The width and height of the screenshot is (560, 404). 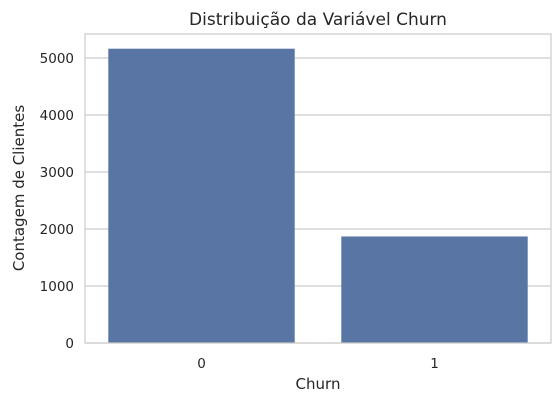 What do you see at coordinates (57, 287) in the screenshot?
I see `y-tick-label: 1000` at bounding box center [57, 287].